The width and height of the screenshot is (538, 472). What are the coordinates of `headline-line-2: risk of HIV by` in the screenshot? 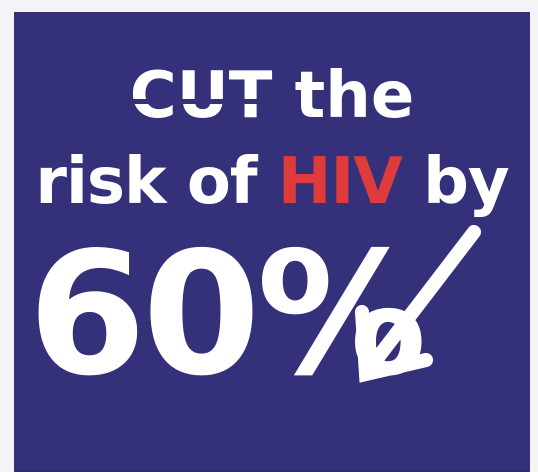 It's located at (272, 182).